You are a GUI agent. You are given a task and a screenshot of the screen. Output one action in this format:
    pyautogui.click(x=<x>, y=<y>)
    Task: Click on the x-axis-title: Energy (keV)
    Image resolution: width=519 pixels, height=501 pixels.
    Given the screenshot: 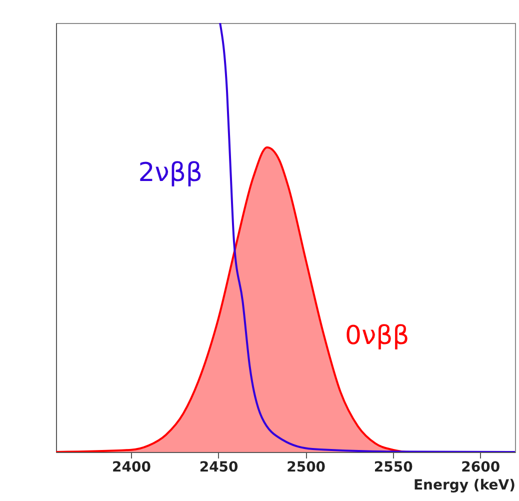 What is the action you would take?
    pyautogui.click(x=464, y=486)
    